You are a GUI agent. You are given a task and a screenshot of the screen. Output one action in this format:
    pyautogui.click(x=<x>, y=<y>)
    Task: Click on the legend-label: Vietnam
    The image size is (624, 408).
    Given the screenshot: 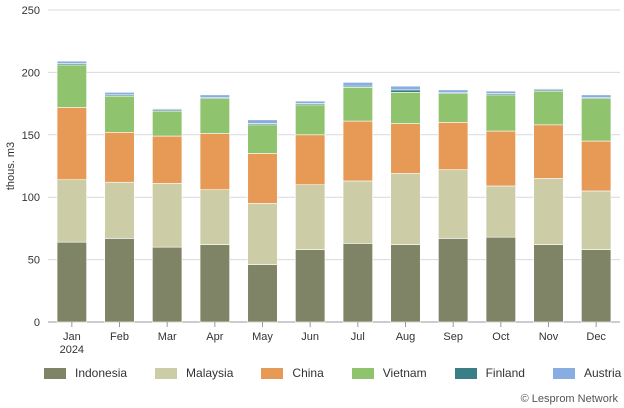 What is the action you would take?
    pyautogui.click(x=404, y=373)
    